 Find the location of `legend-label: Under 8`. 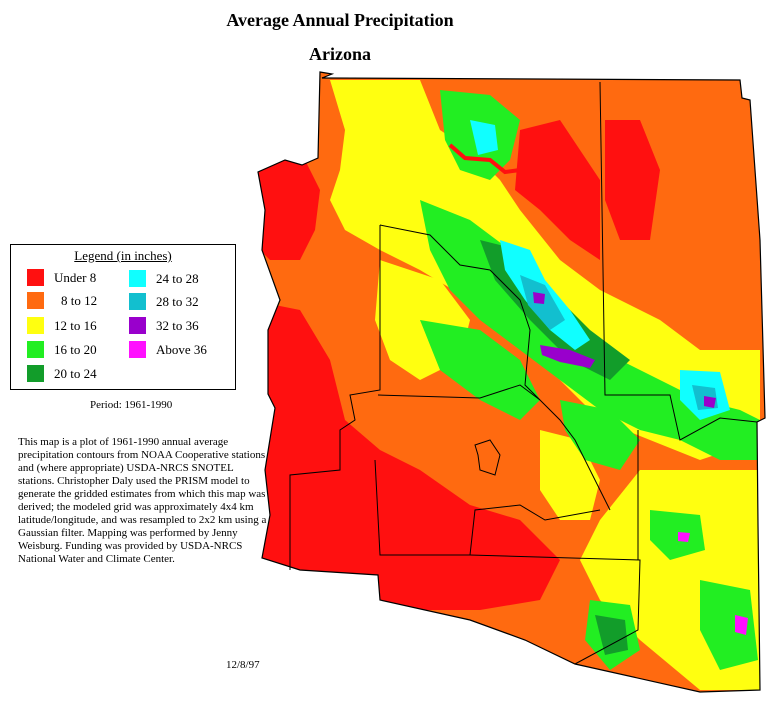

legend-label: Under 8 is located at coordinates (75, 277).